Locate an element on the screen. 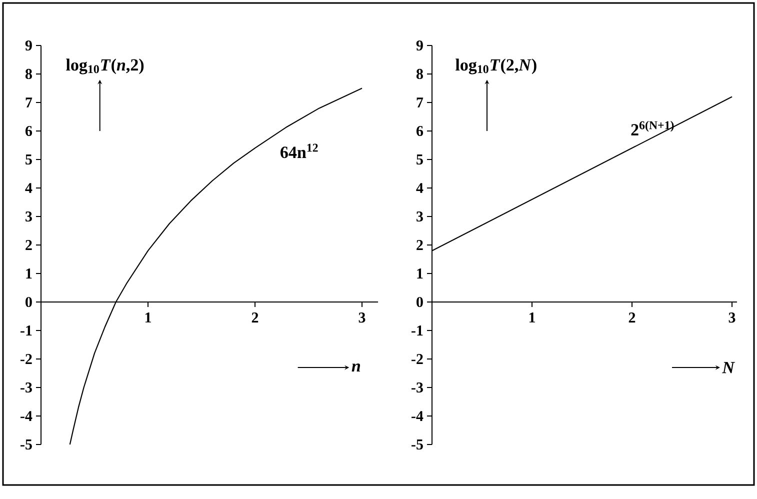 The image size is (757, 499). annotation: 64n$^{12}$ is located at coordinates (299, 151).